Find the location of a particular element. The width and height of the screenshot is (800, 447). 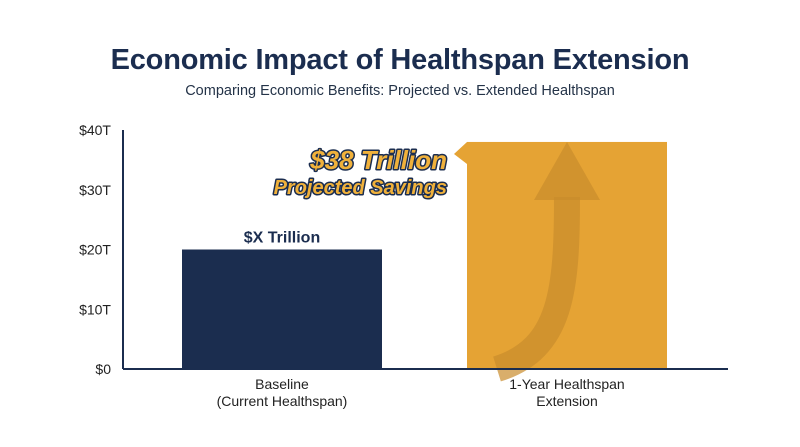

arrow-head is located at coordinates (567, 170).